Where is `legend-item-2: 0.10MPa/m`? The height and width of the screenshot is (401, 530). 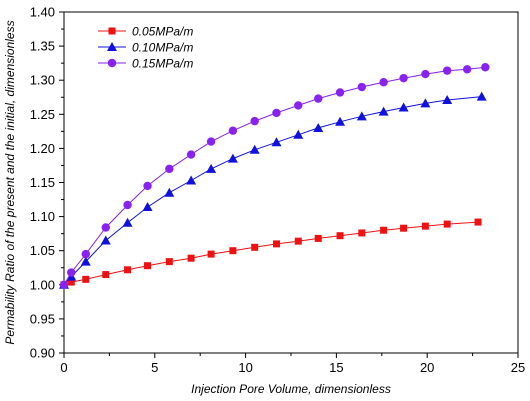
legend-item-2: 0.10MPa/m is located at coordinates (145, 48).